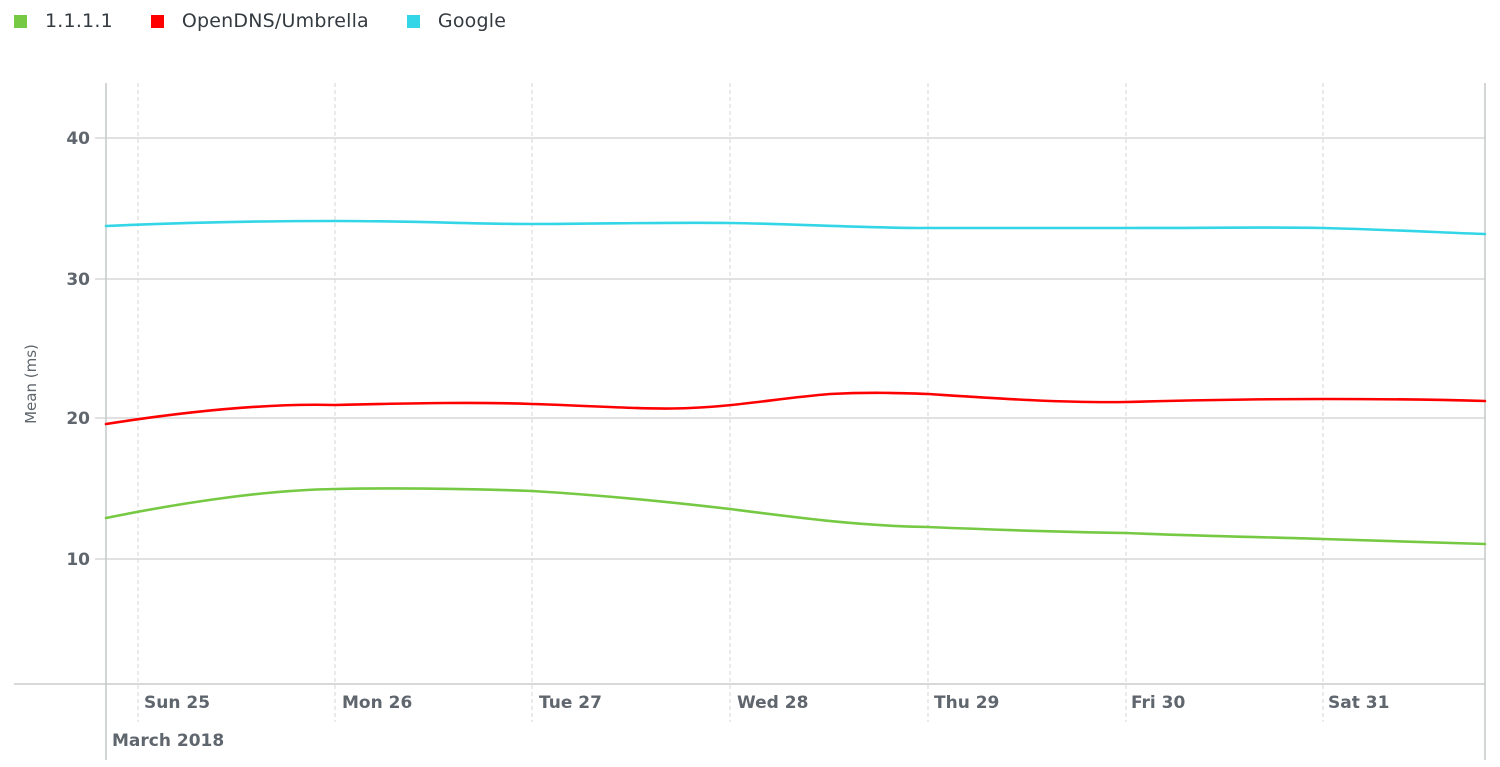 The height and width of the screenshot is (767, 1500). Describe the element at coordinates (966, 703) in the screenshot. I see `x-tick-thu29: Thu 29` at that location.